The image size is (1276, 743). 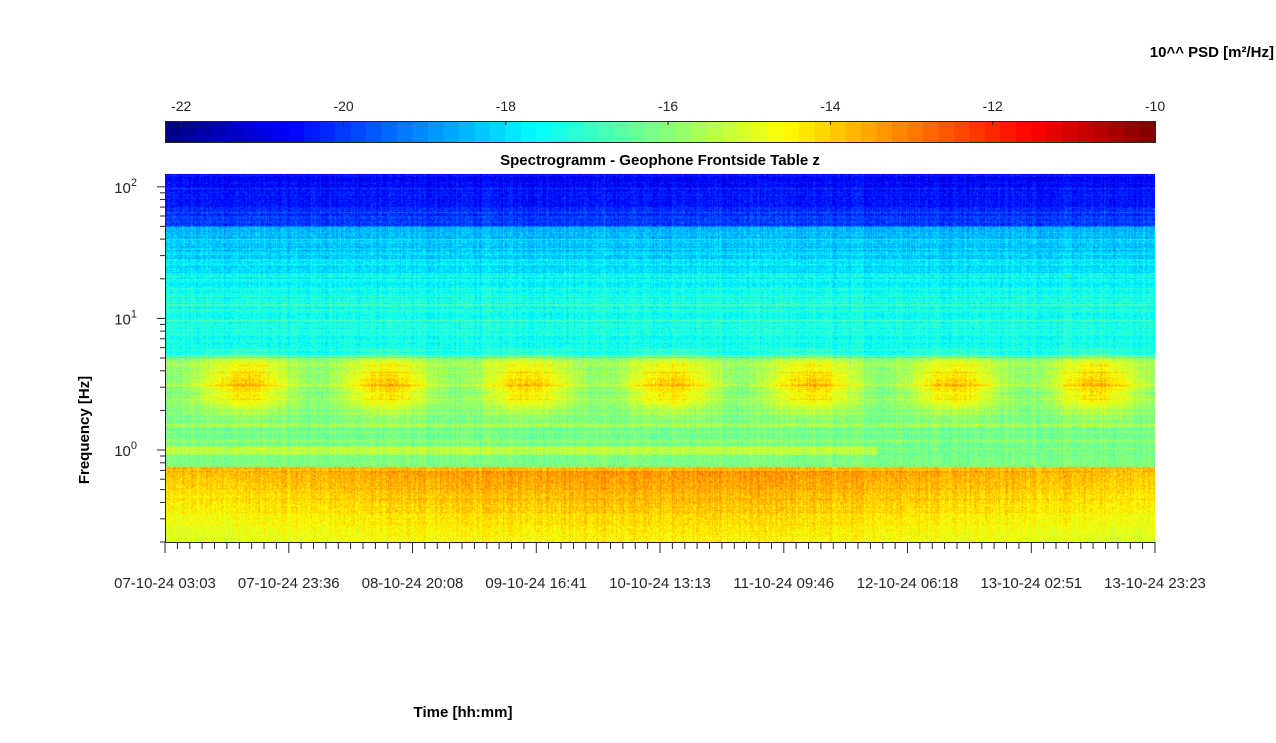 I want to click on y-tick-label: 10¹, so click(x=125, y=318).